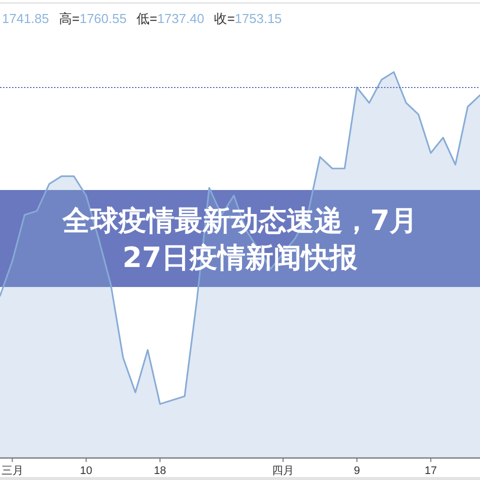 The image size is (480, 480). Describe the element at coordinates (12, 471) in the screenshot. I see `x-tick-label: 三月` at that location.